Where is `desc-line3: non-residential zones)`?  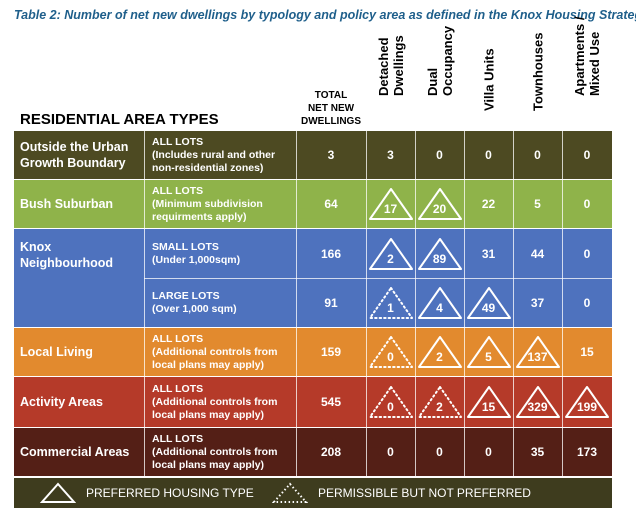 desc-line3: non-residential zones) is located at coordinates (208, 167).